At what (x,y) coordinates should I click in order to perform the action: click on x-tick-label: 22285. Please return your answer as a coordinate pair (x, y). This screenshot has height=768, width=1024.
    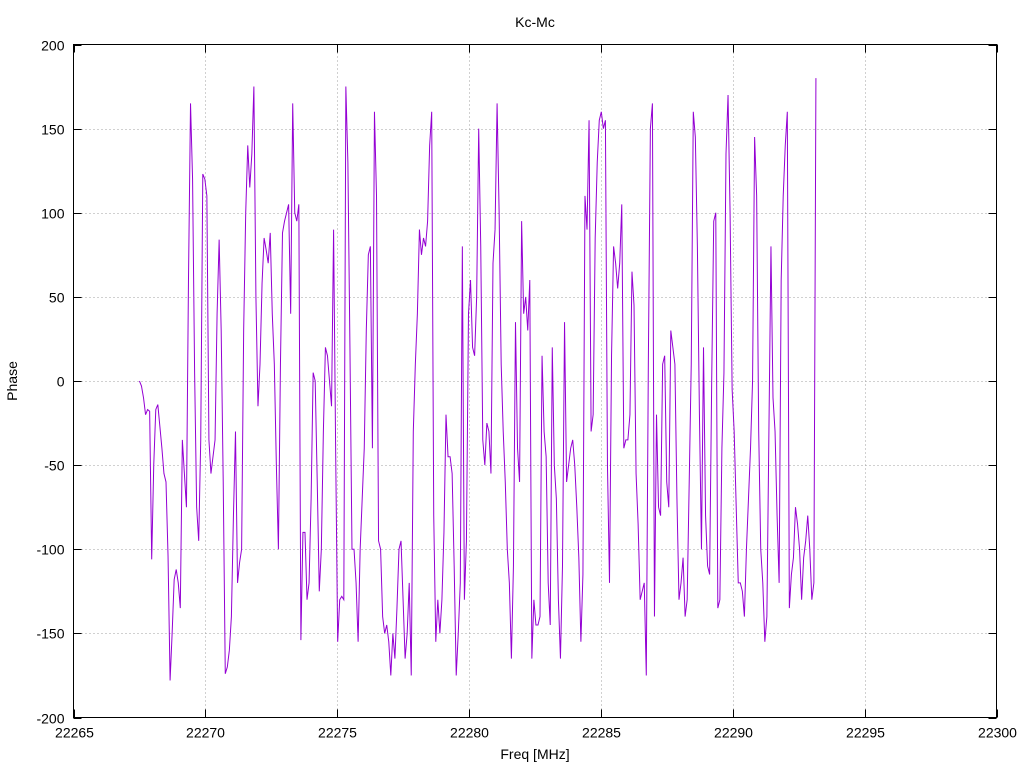
    Looking at the image, I should click on (601, 733).